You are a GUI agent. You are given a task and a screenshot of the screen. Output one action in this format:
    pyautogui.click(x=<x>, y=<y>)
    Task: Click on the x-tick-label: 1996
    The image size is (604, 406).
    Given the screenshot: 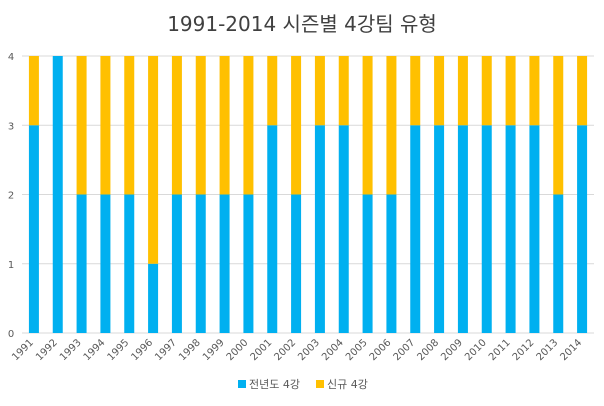 What is the action you would take?
    pyautogui.click(x=142, y=350)
    